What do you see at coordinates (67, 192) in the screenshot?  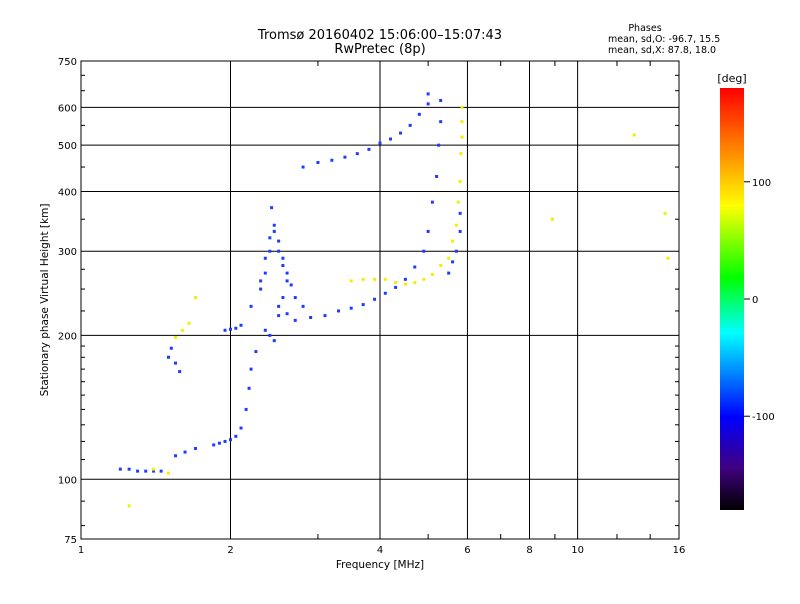 I see `y-tick-label: 400` at bounding box center [67, 192].